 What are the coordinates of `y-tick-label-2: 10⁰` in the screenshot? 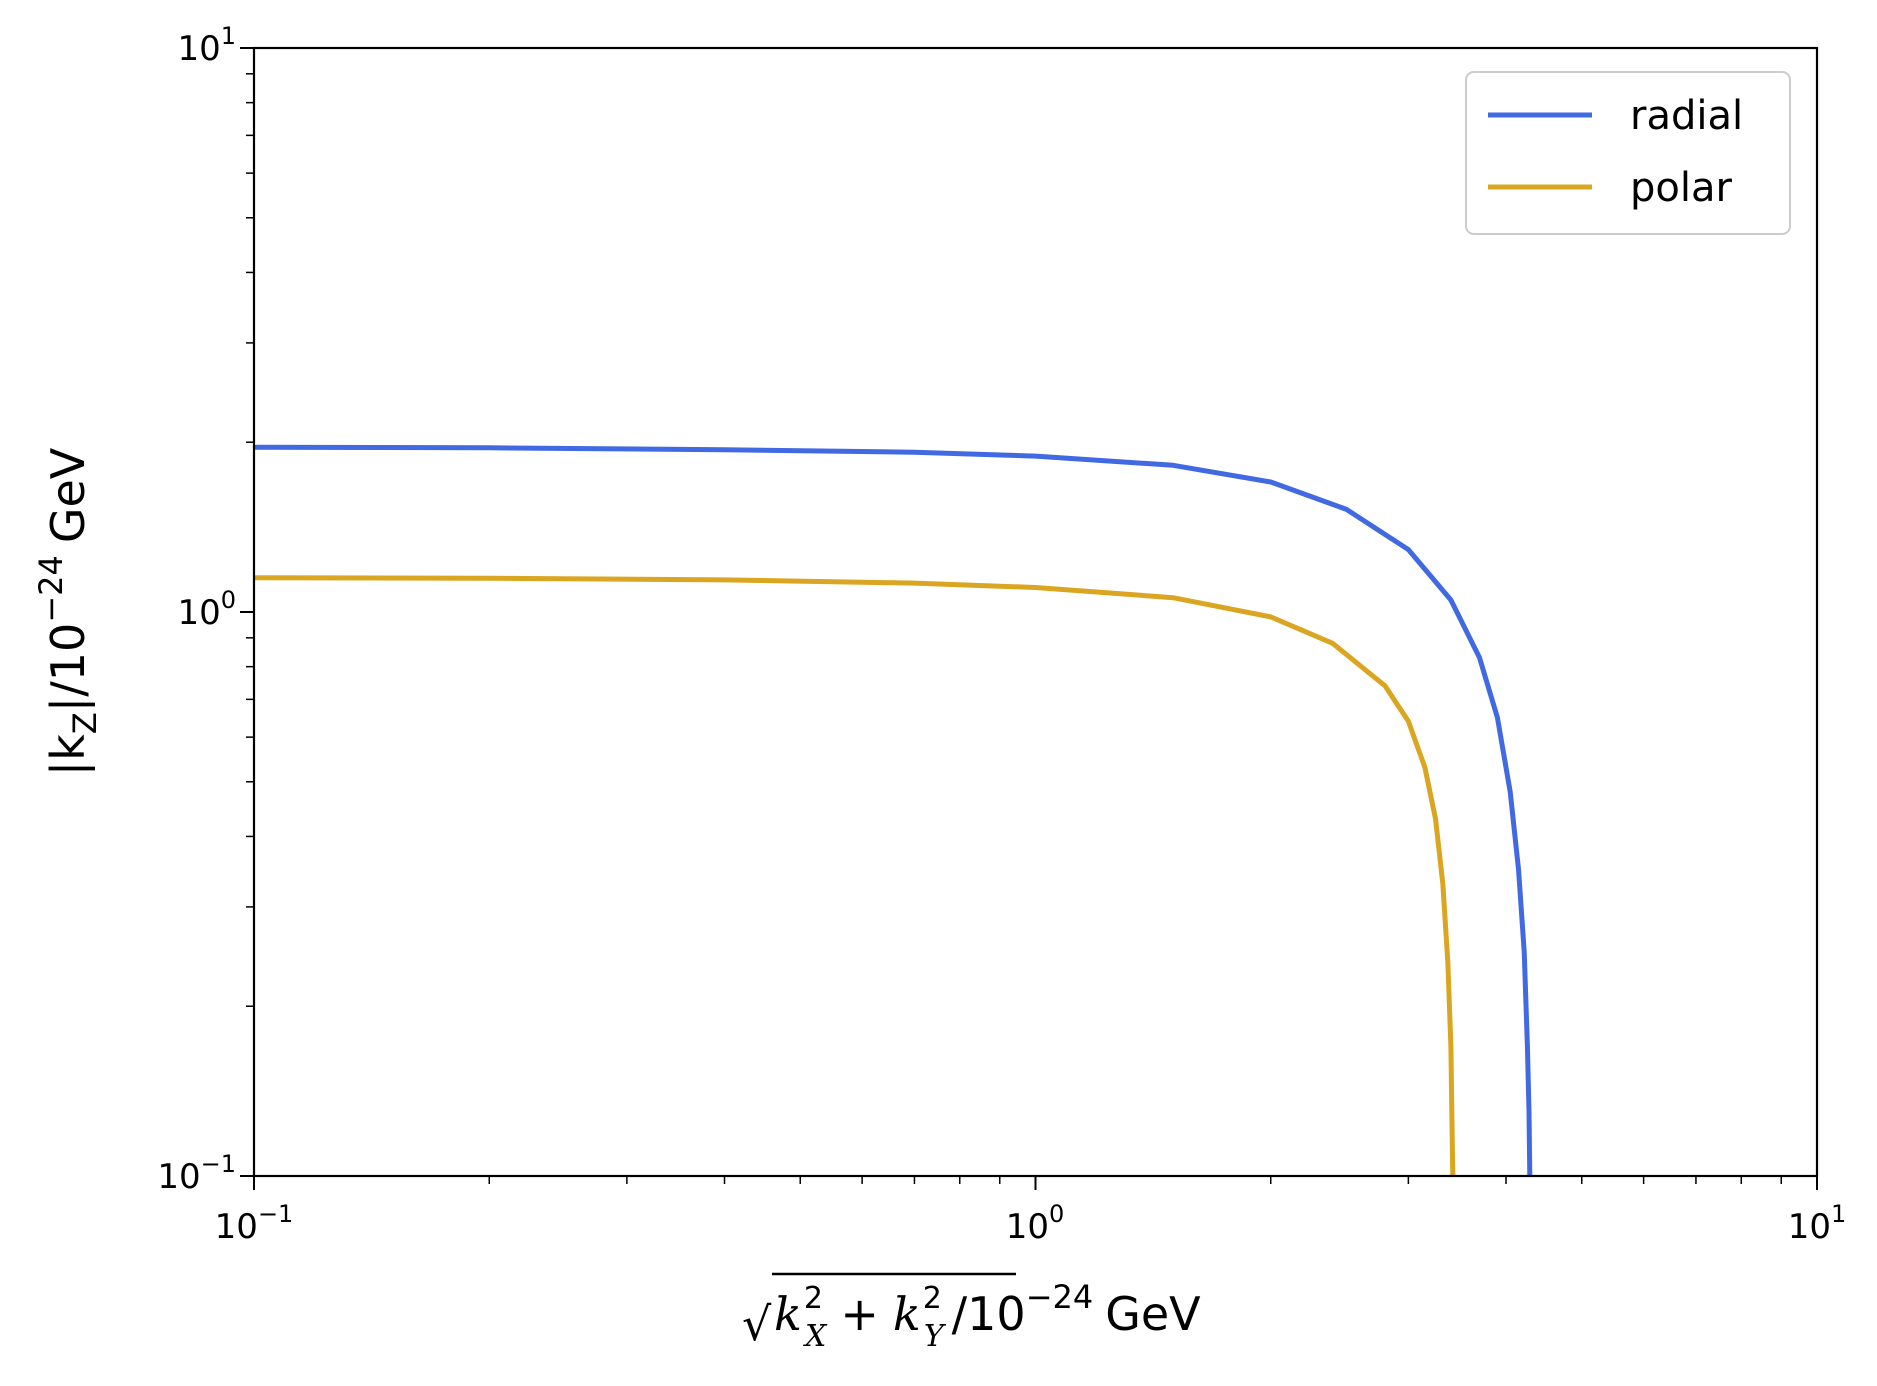 It's located at (206, 609).